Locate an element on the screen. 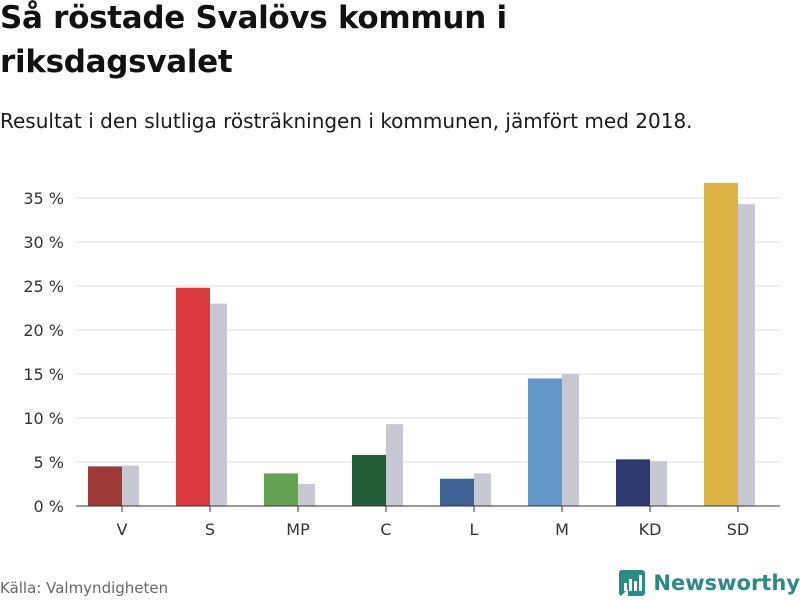  y-tick-label: 30 % is located at coordinates (43, 242).